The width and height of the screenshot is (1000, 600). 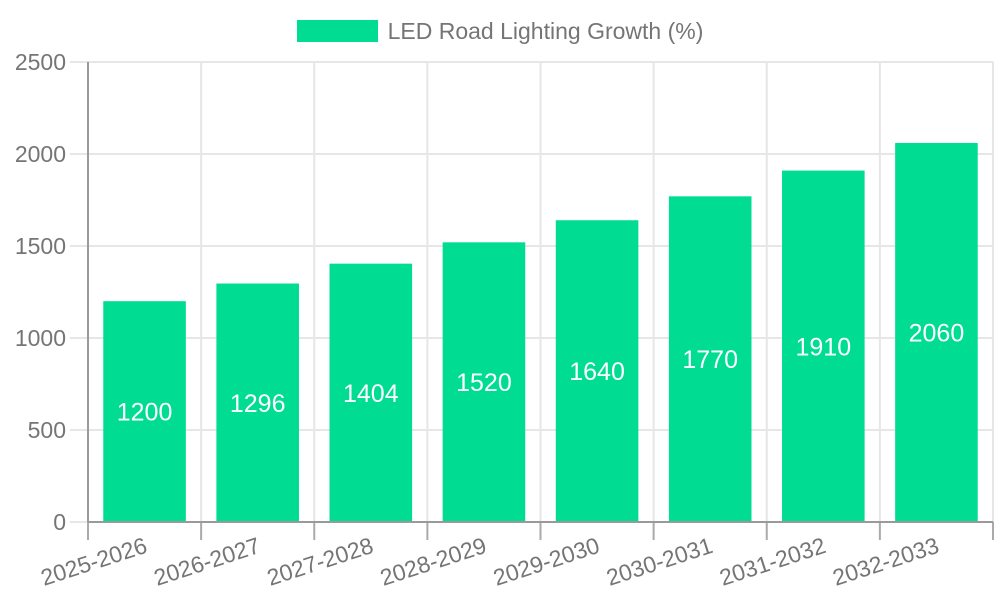 I want to click on x-tick-label-group: 2032-2033, so click(x=885, y=561).